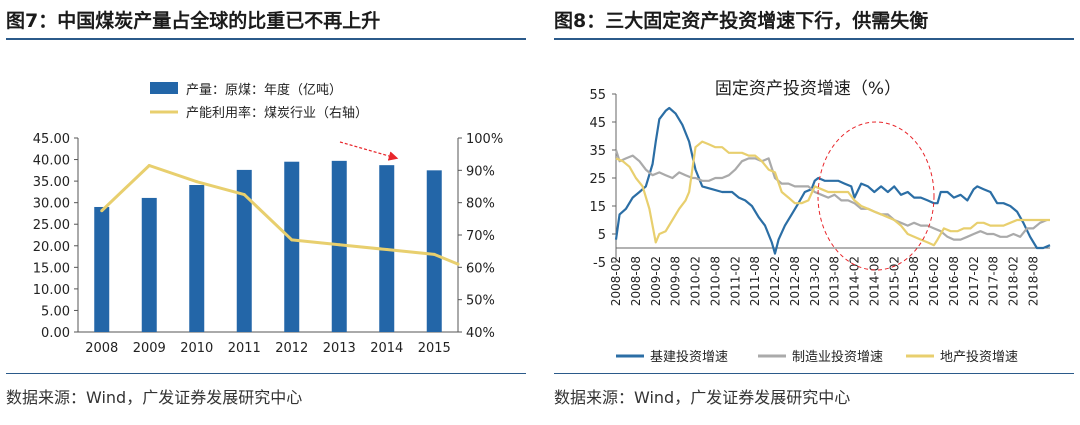  I want to click on y2-tick-label: 80%, so click(480, 204).